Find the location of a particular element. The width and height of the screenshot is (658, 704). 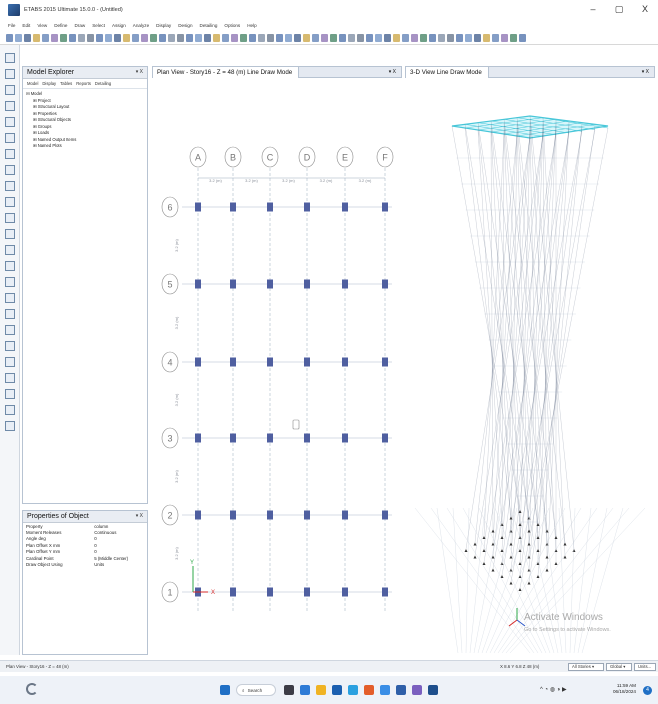

explorer-tab-tables: Tables is located at coordinates (66, 83).